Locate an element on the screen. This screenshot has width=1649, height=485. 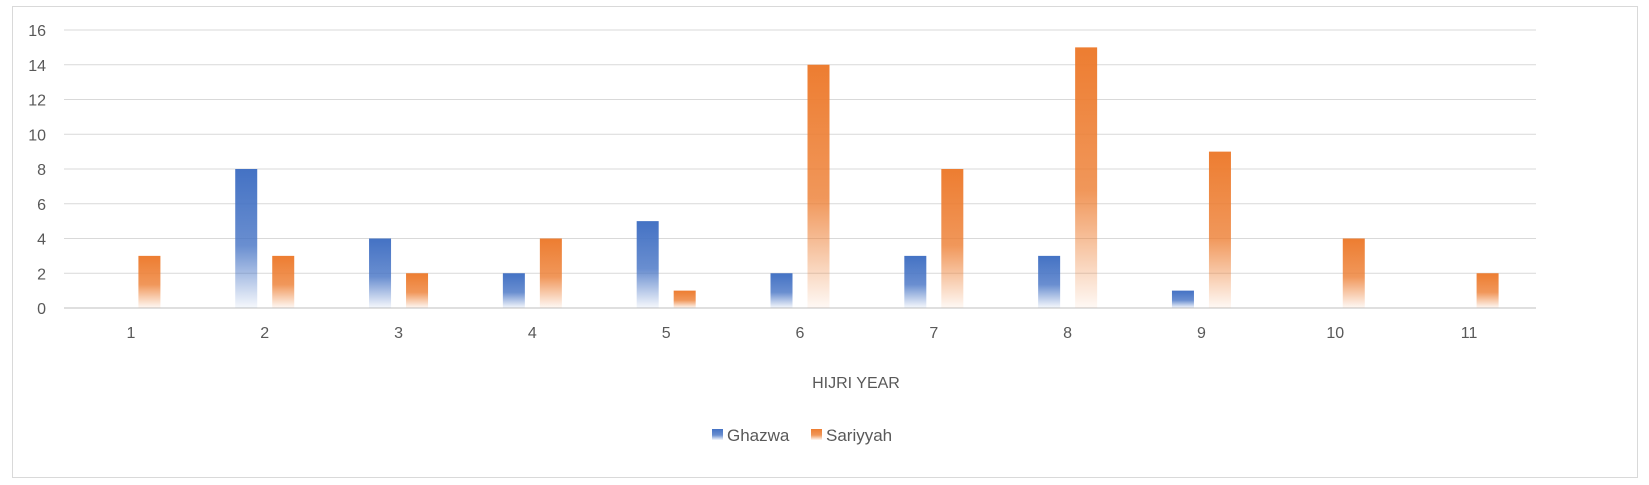
y-tick-label: 16 is located at coordinates (37, 31).